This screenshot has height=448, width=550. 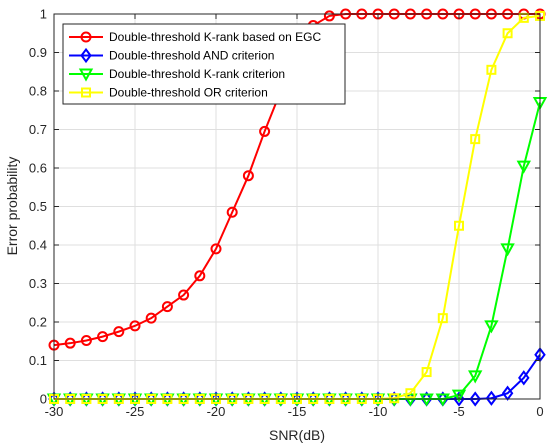 I want to click on legend-label: Double-threshold OR criterion, so click(x=188, y=93).